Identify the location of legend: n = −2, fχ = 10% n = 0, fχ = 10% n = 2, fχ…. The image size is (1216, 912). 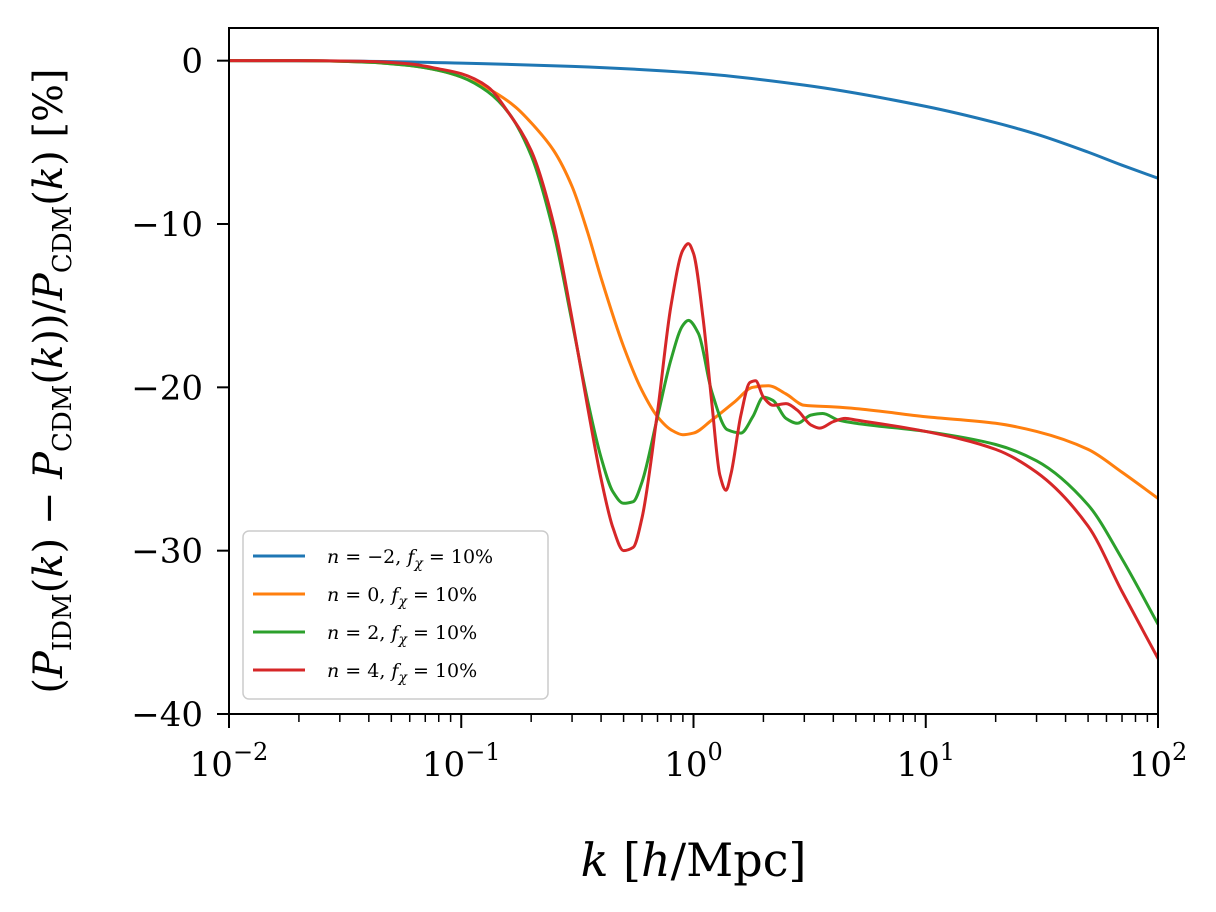
(395, 615).